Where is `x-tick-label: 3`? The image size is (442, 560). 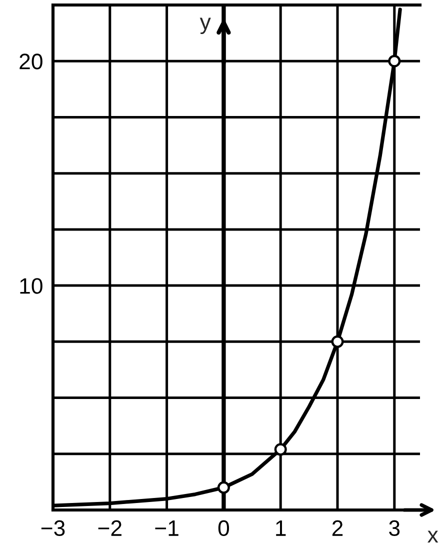
x-tick-label: 3 is located at coordinates (394, 528).